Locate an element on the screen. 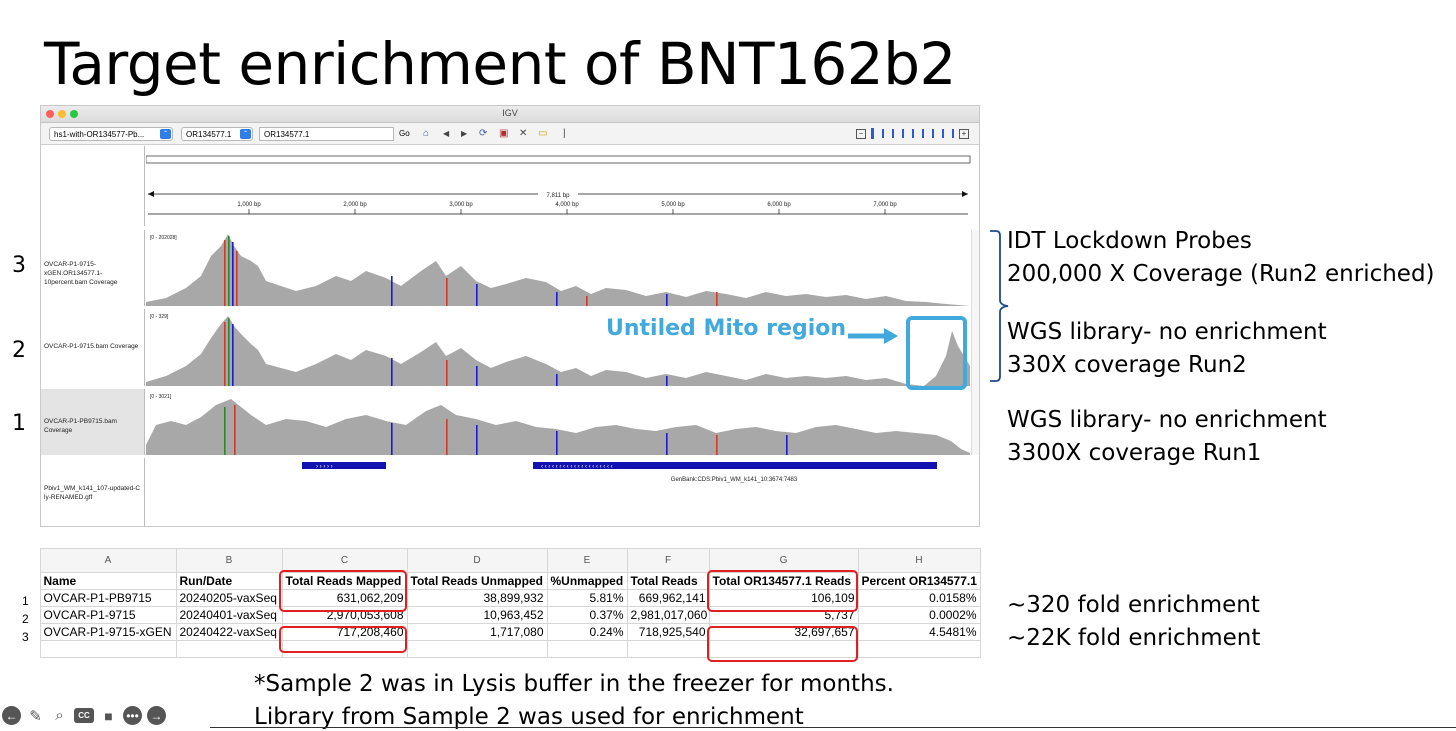 Image resolution: width=1456 pixels, height=731 pixels. track-3-coverage: [0 - 202028] is located at coordinates (563, 268).